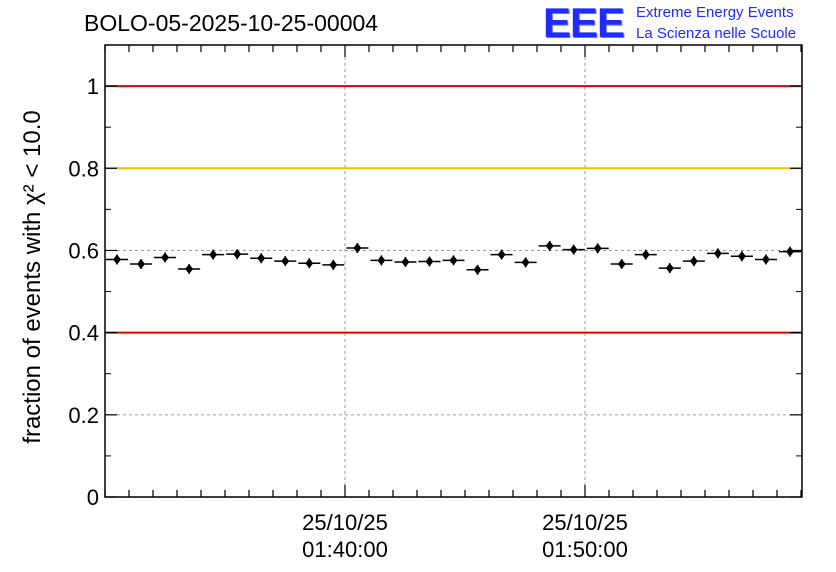 The height and width of the screenshot is (572, 836). Describe the element at coordinates (93, 497) in the screenshot. I see `y-tick-label: 0` at that location.